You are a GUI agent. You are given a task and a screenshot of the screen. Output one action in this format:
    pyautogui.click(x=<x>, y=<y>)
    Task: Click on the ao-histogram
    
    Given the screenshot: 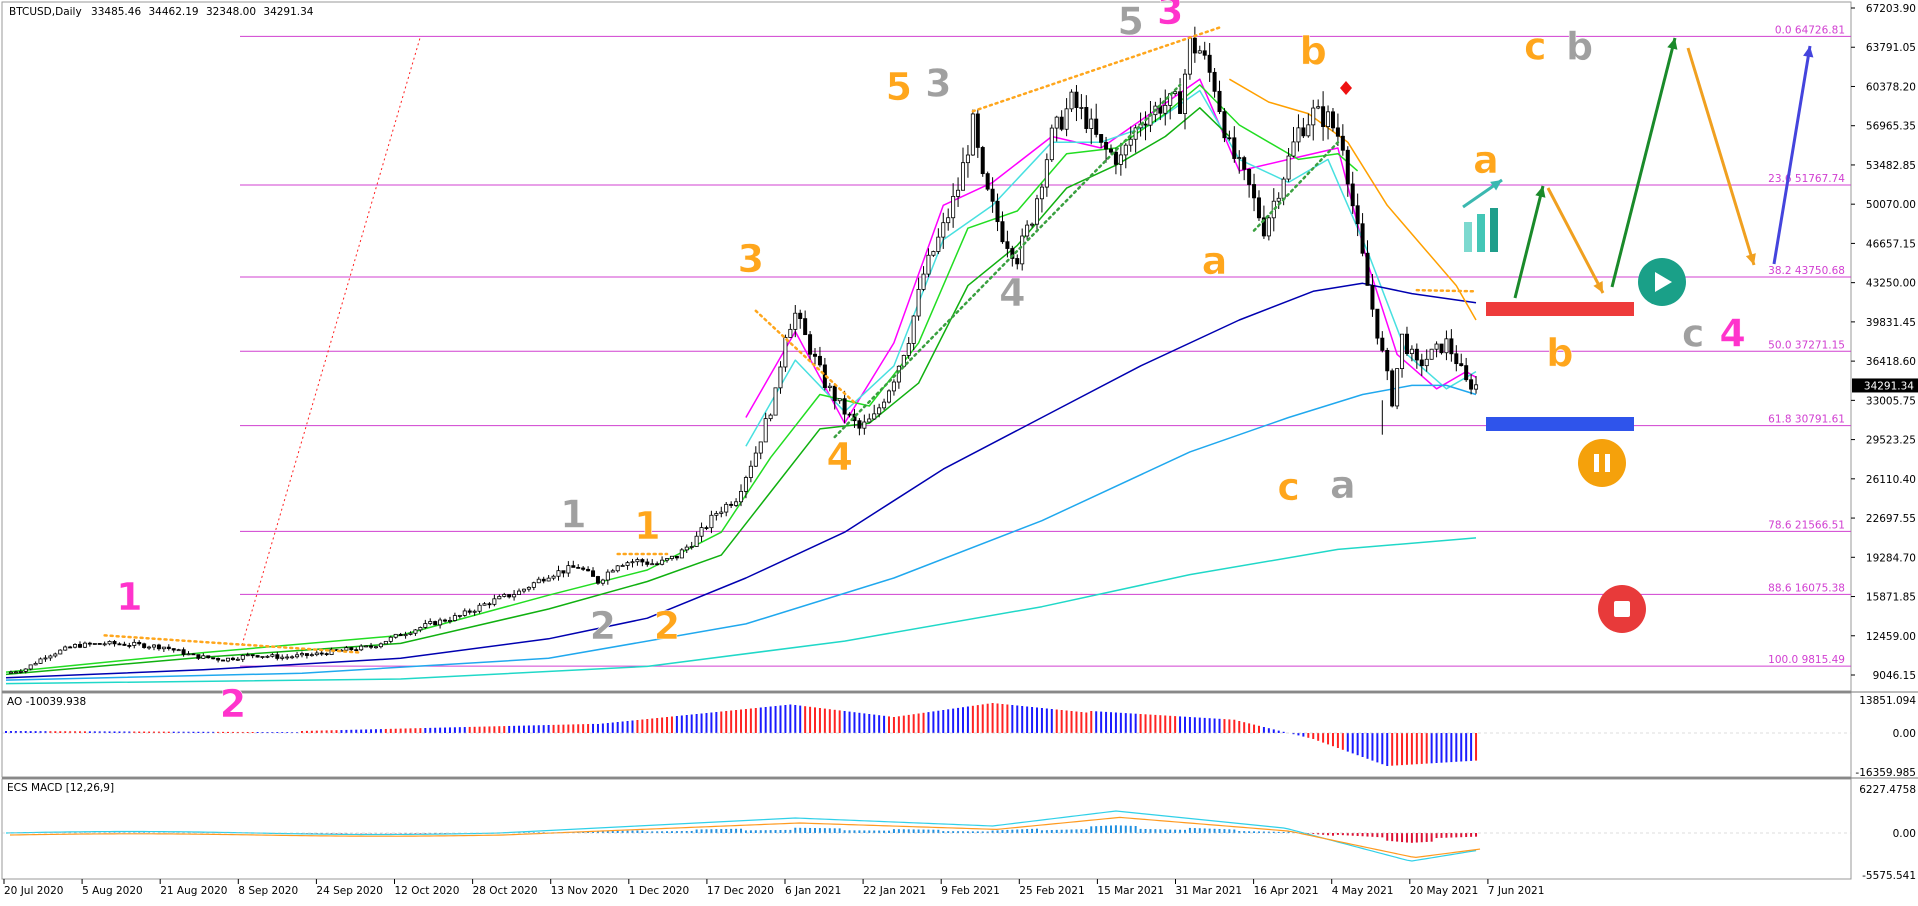 What is the action you would take?
    pyautogui.click(x=926, y=734)
    